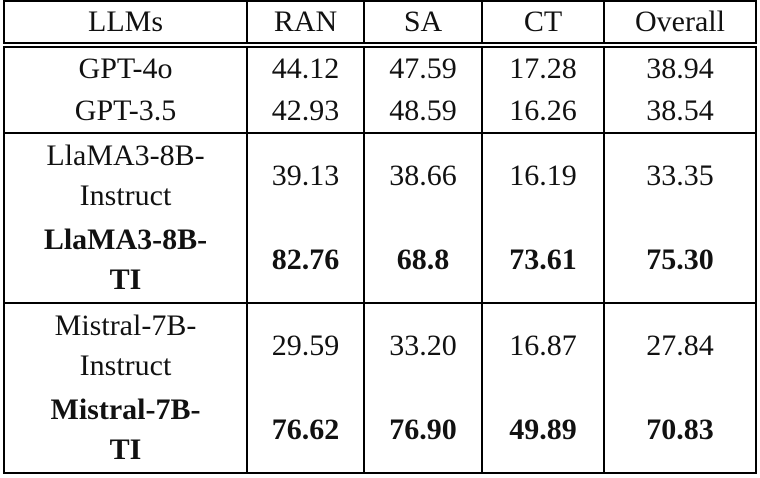  What do you see at coordinates (543, 175) in the screenshot?
I see `score-cell: 16.19` at bounding box center [543, 175].